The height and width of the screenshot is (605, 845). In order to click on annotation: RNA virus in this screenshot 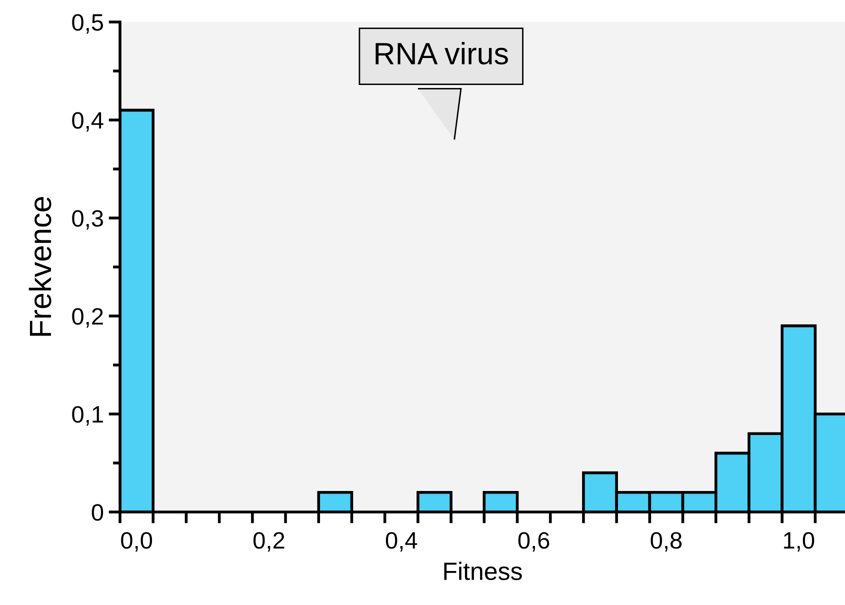, I will do `click(442, 53)`.